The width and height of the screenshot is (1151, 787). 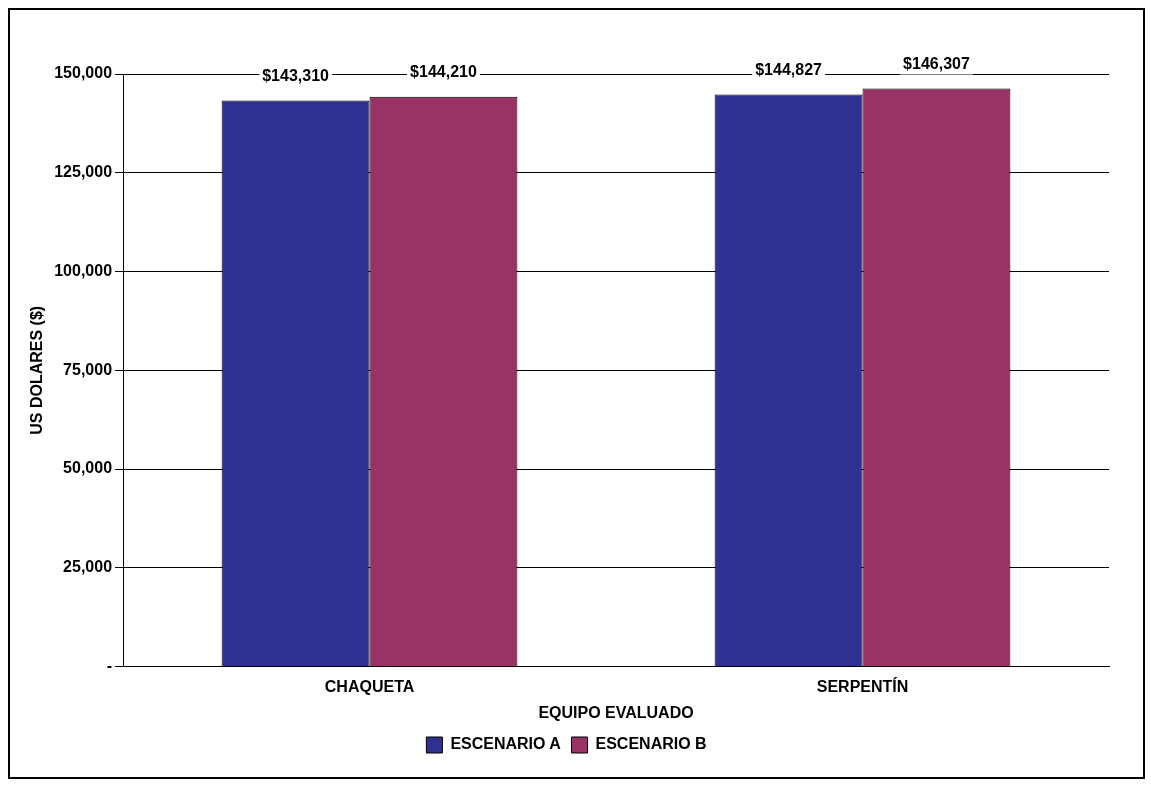 I want to click on x-tick-label: SERPENTÍN, so click(x=862, y=685).